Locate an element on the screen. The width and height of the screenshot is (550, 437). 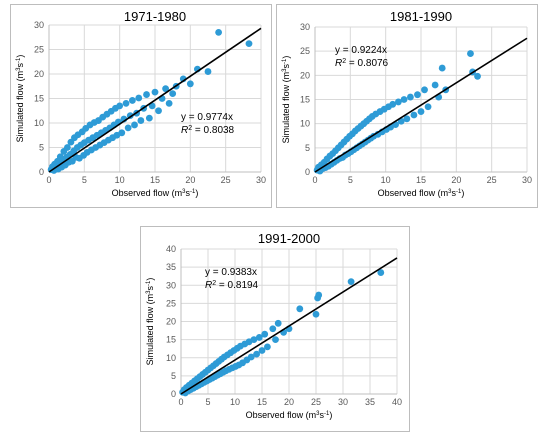
x-tick-label: 35 is located at coordinates (370, 402).